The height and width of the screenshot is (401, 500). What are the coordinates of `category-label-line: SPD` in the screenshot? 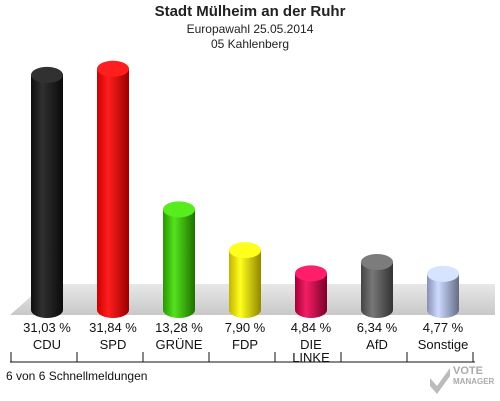 It's located at (113, 344).